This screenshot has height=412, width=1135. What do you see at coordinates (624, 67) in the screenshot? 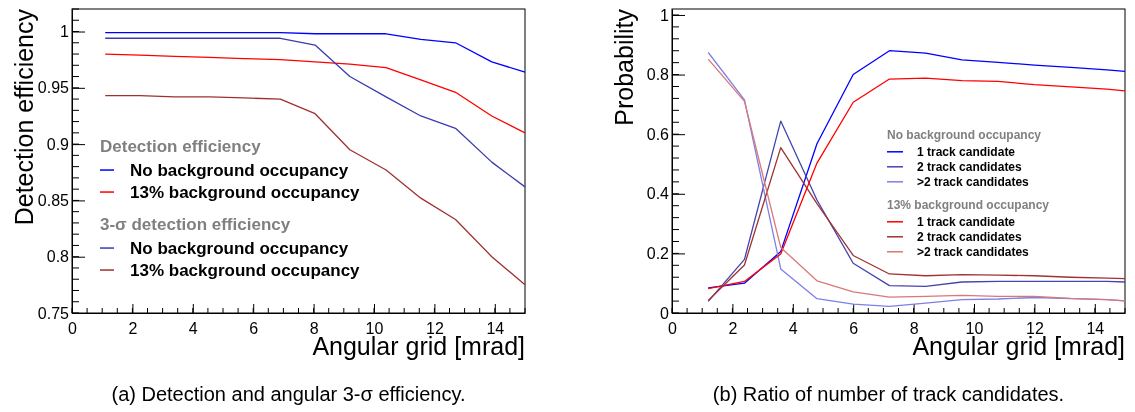
I see `y-axis-title: Probability` at bounding box center [624, 67].